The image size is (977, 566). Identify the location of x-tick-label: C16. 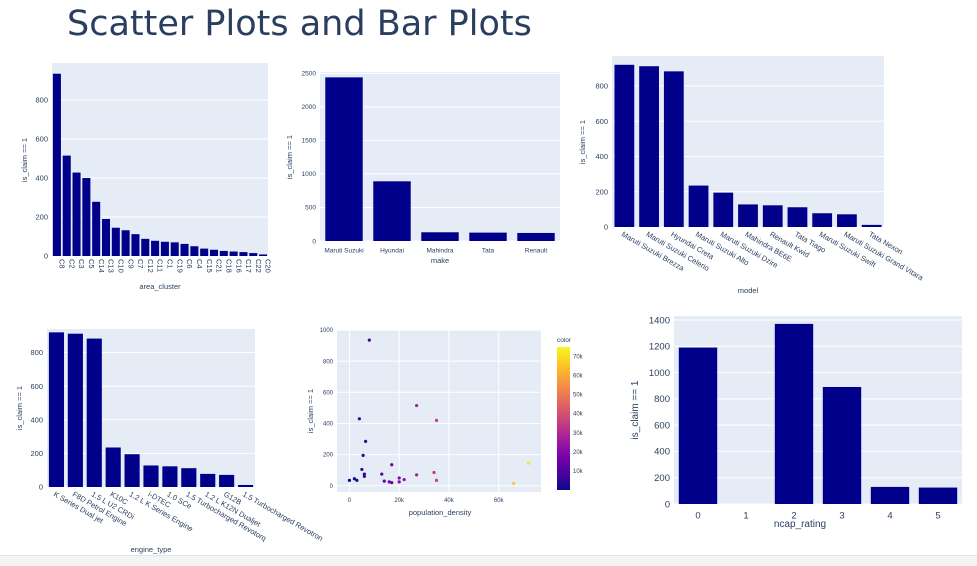
(238, 266).